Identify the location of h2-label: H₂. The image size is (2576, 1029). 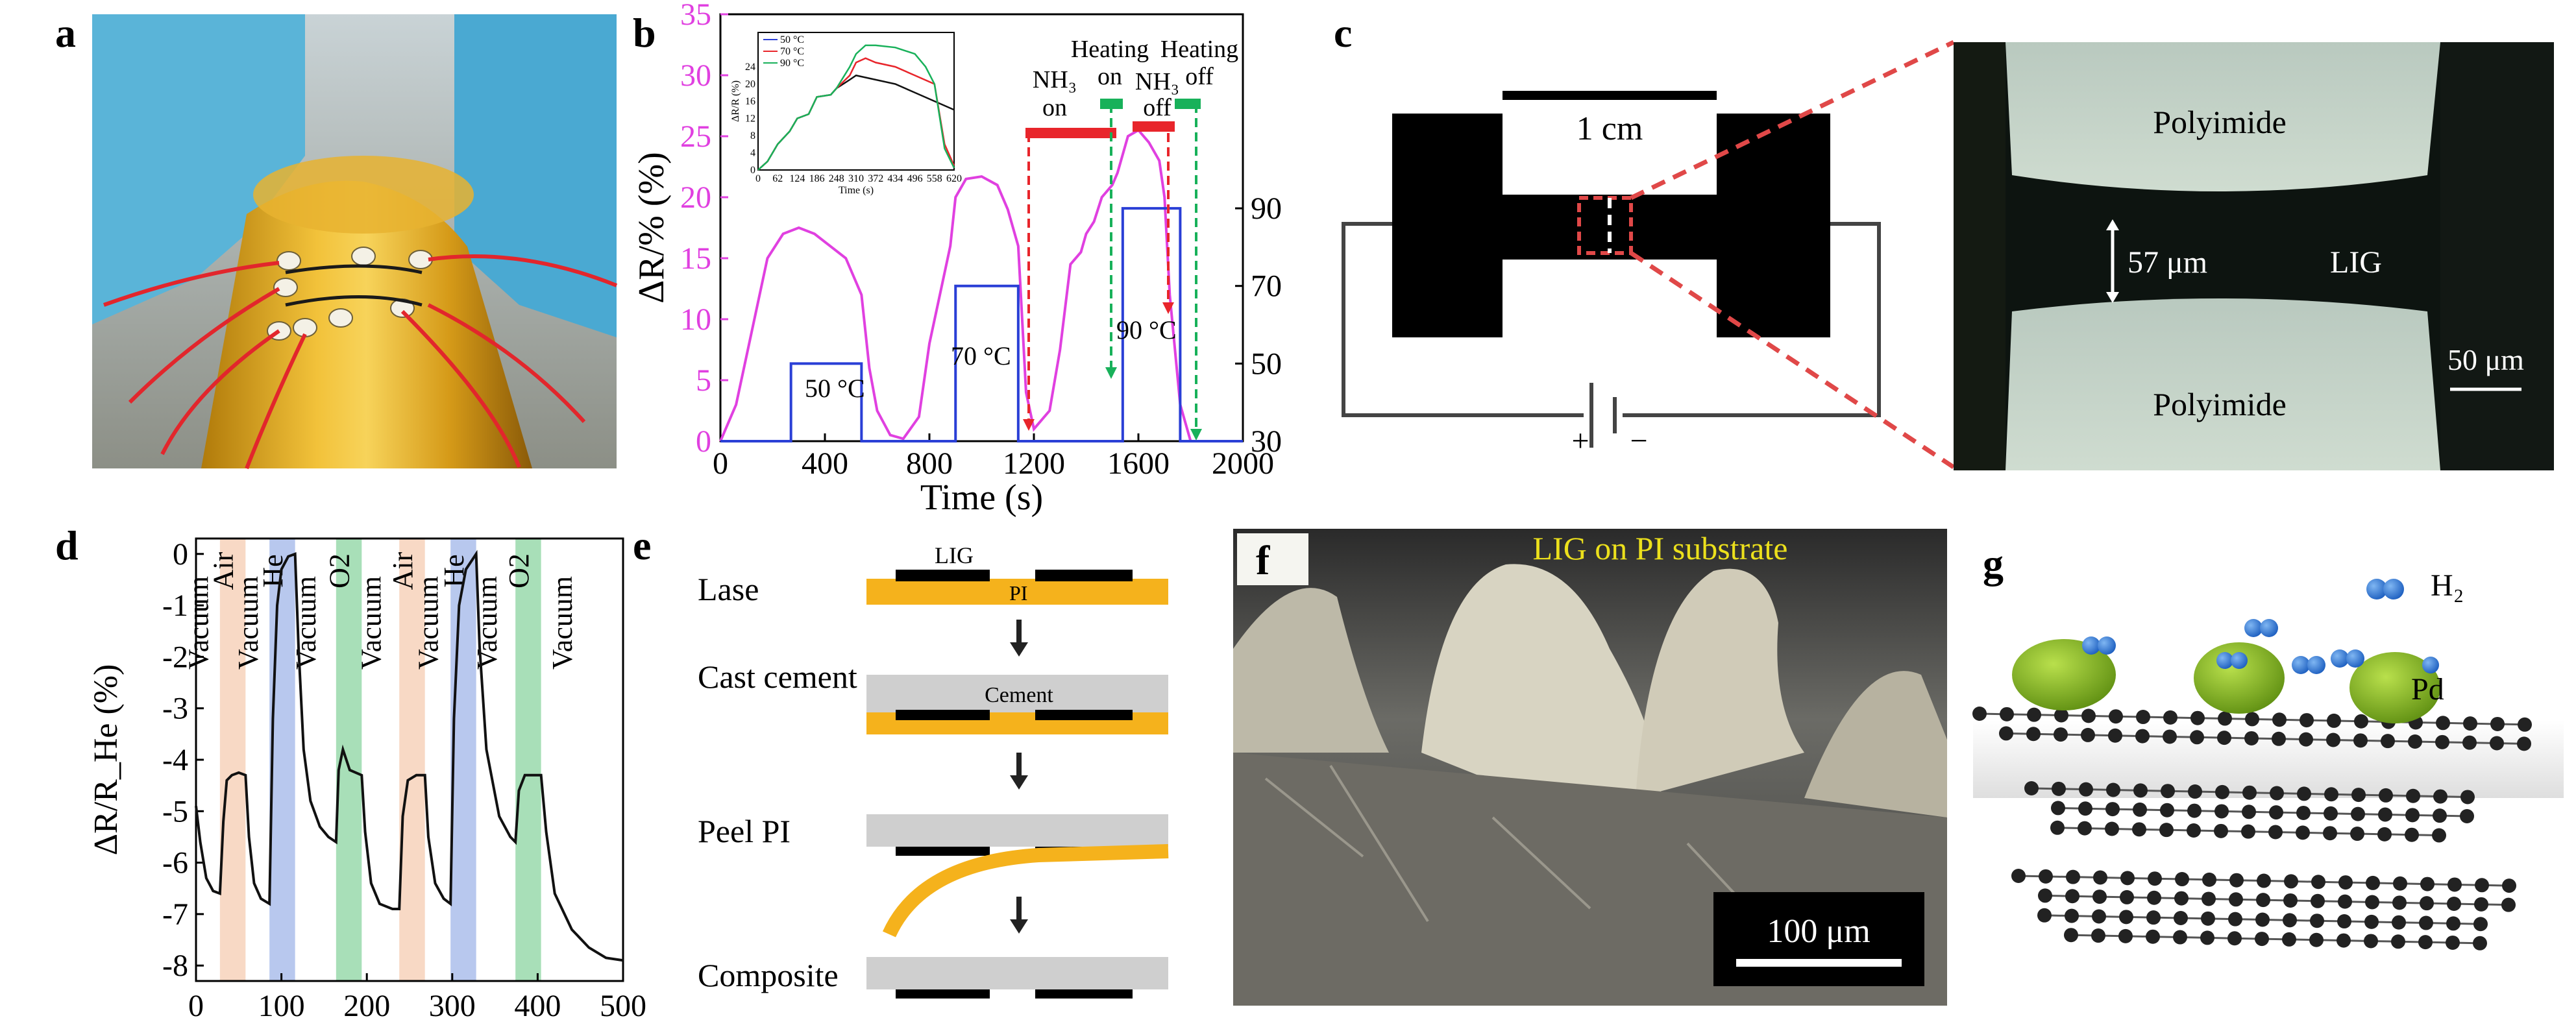
(2447, 585).